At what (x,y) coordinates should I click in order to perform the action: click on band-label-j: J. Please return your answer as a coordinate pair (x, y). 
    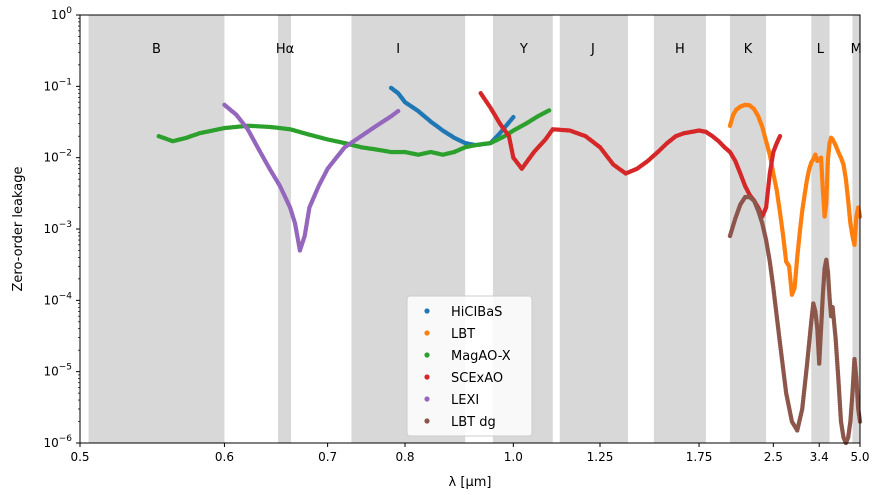
    Looking at the image, I should click on (592, 49).